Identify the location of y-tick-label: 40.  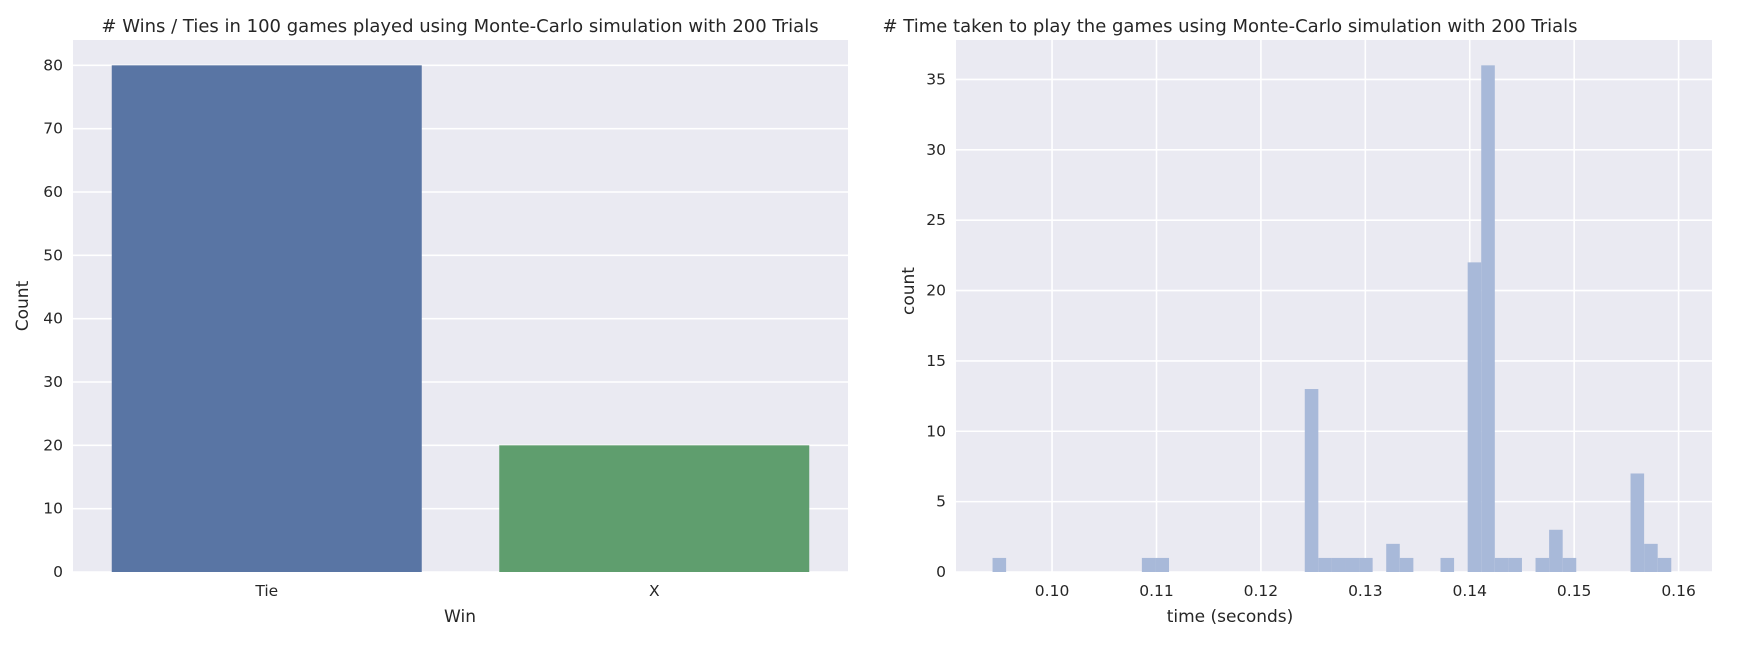
(53, 319).